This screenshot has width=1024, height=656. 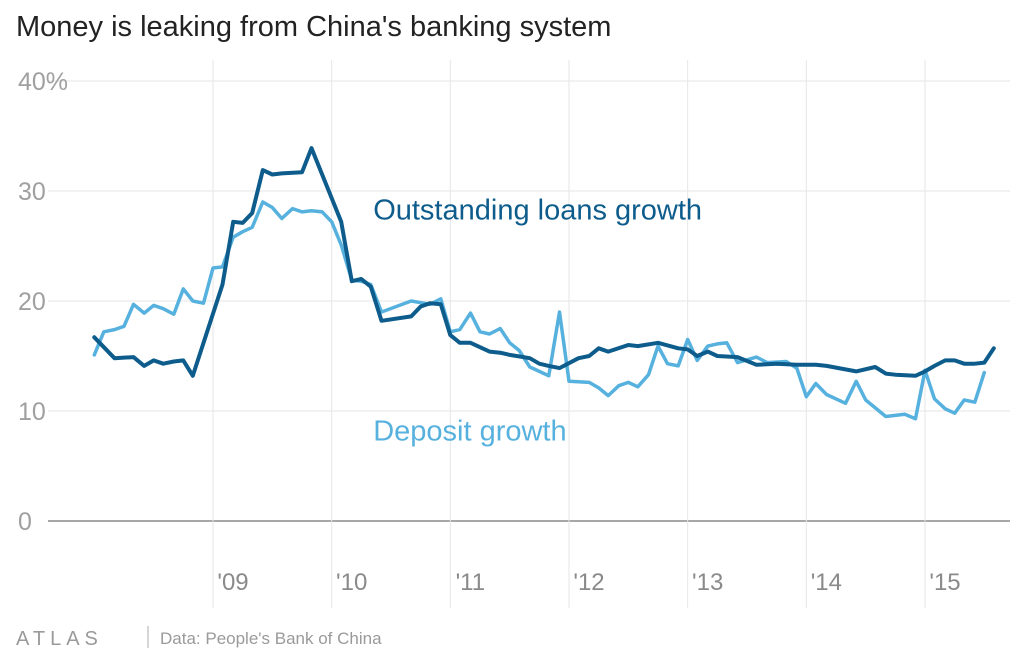 I want to click on x-tick-label: '10, so click(x=351, y=582).